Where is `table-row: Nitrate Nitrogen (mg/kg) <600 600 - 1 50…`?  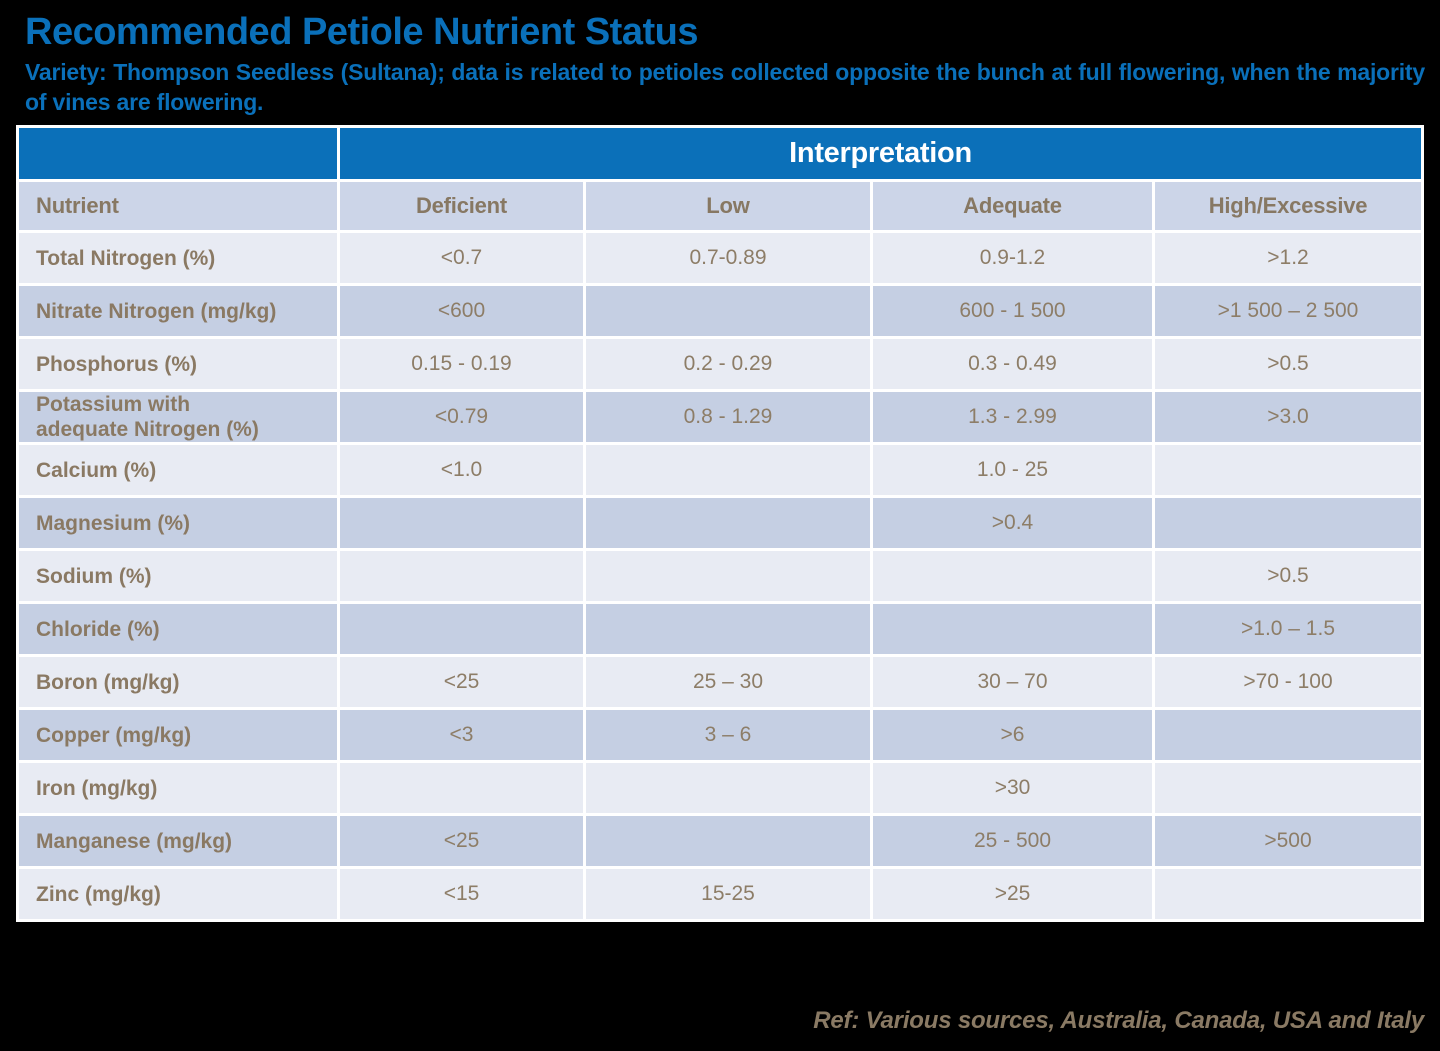
table-row: Nitrate Nitrogen (mg/kg) <600 600 - 1 50… is located at coordinates (720, 311).